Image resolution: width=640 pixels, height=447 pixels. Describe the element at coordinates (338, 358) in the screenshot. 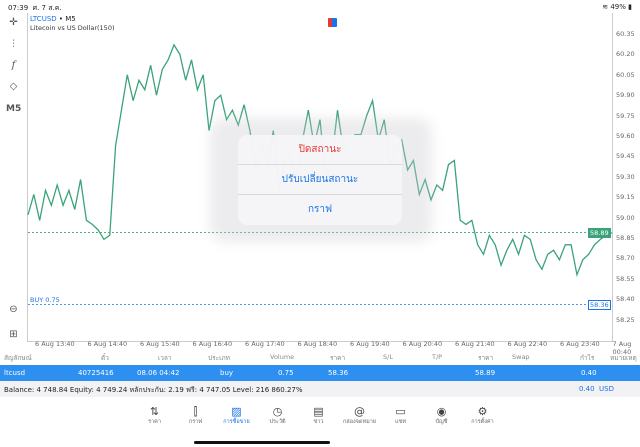

I see `col-price: ราคา` at that location.